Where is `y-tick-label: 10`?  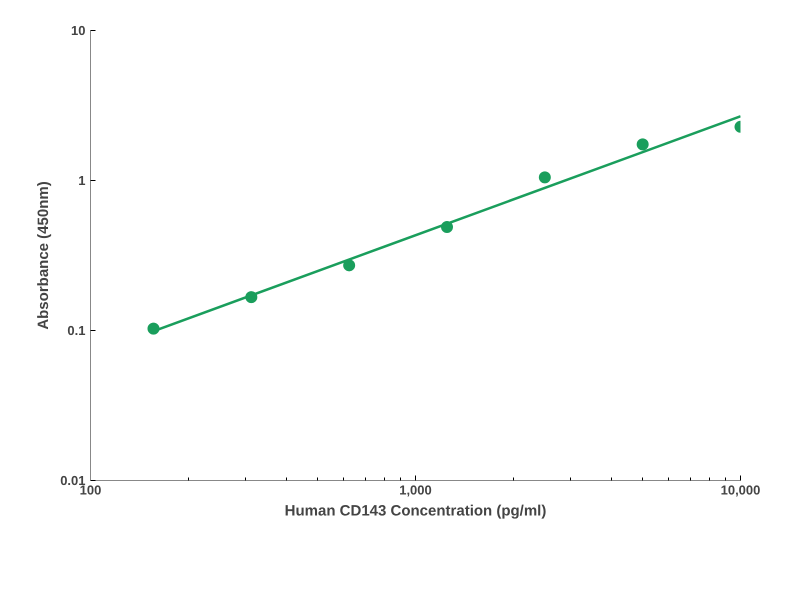 y-tick-label: 10 is located at coordinates (78, 30).